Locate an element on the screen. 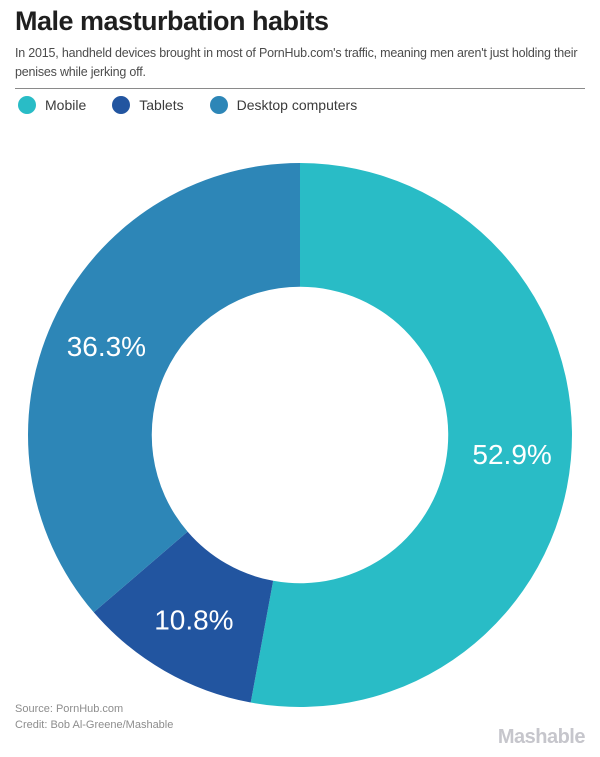 This screenshot has width=600, height=757. donut-segment-value-label: 10.8% is located at coordinates (193, 620).